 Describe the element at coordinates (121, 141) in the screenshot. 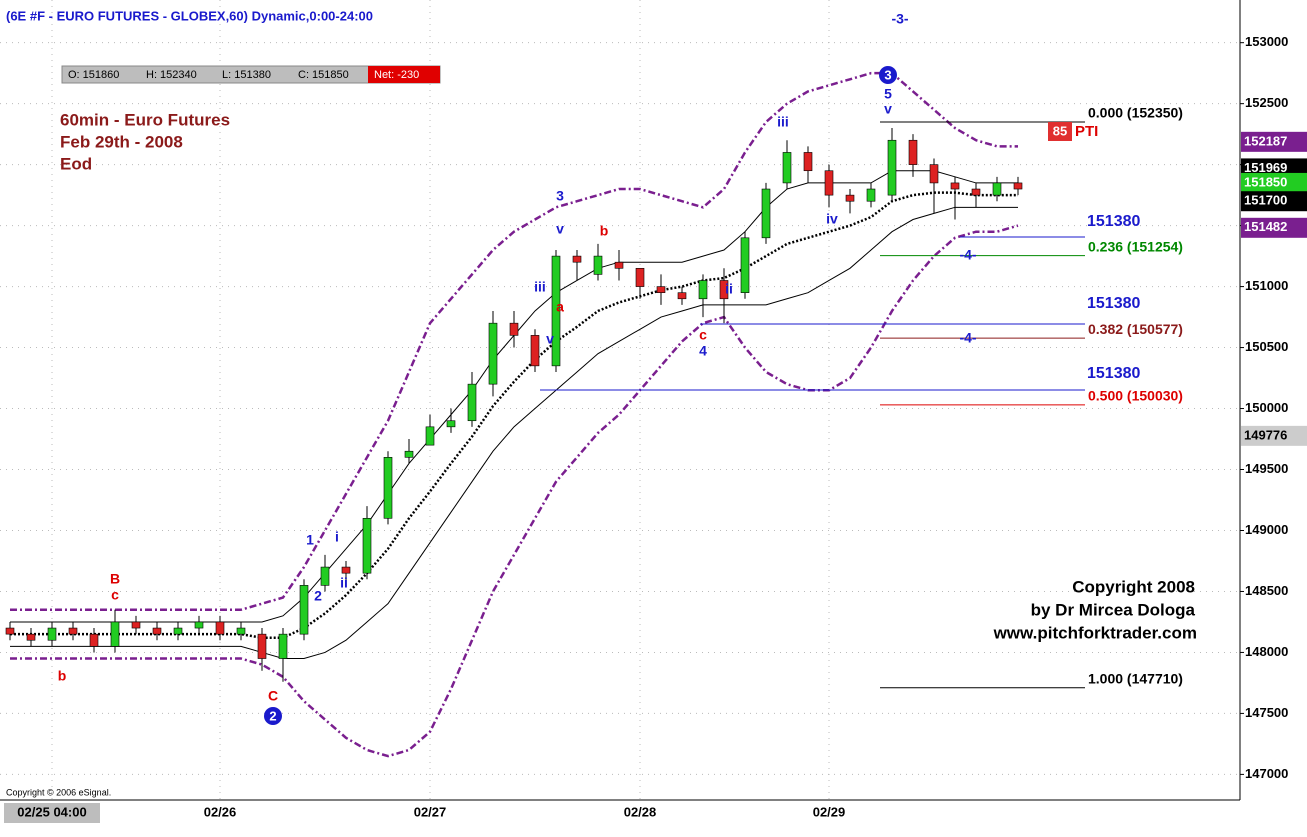

I see `note: Feb 29th - 2008` at that location.